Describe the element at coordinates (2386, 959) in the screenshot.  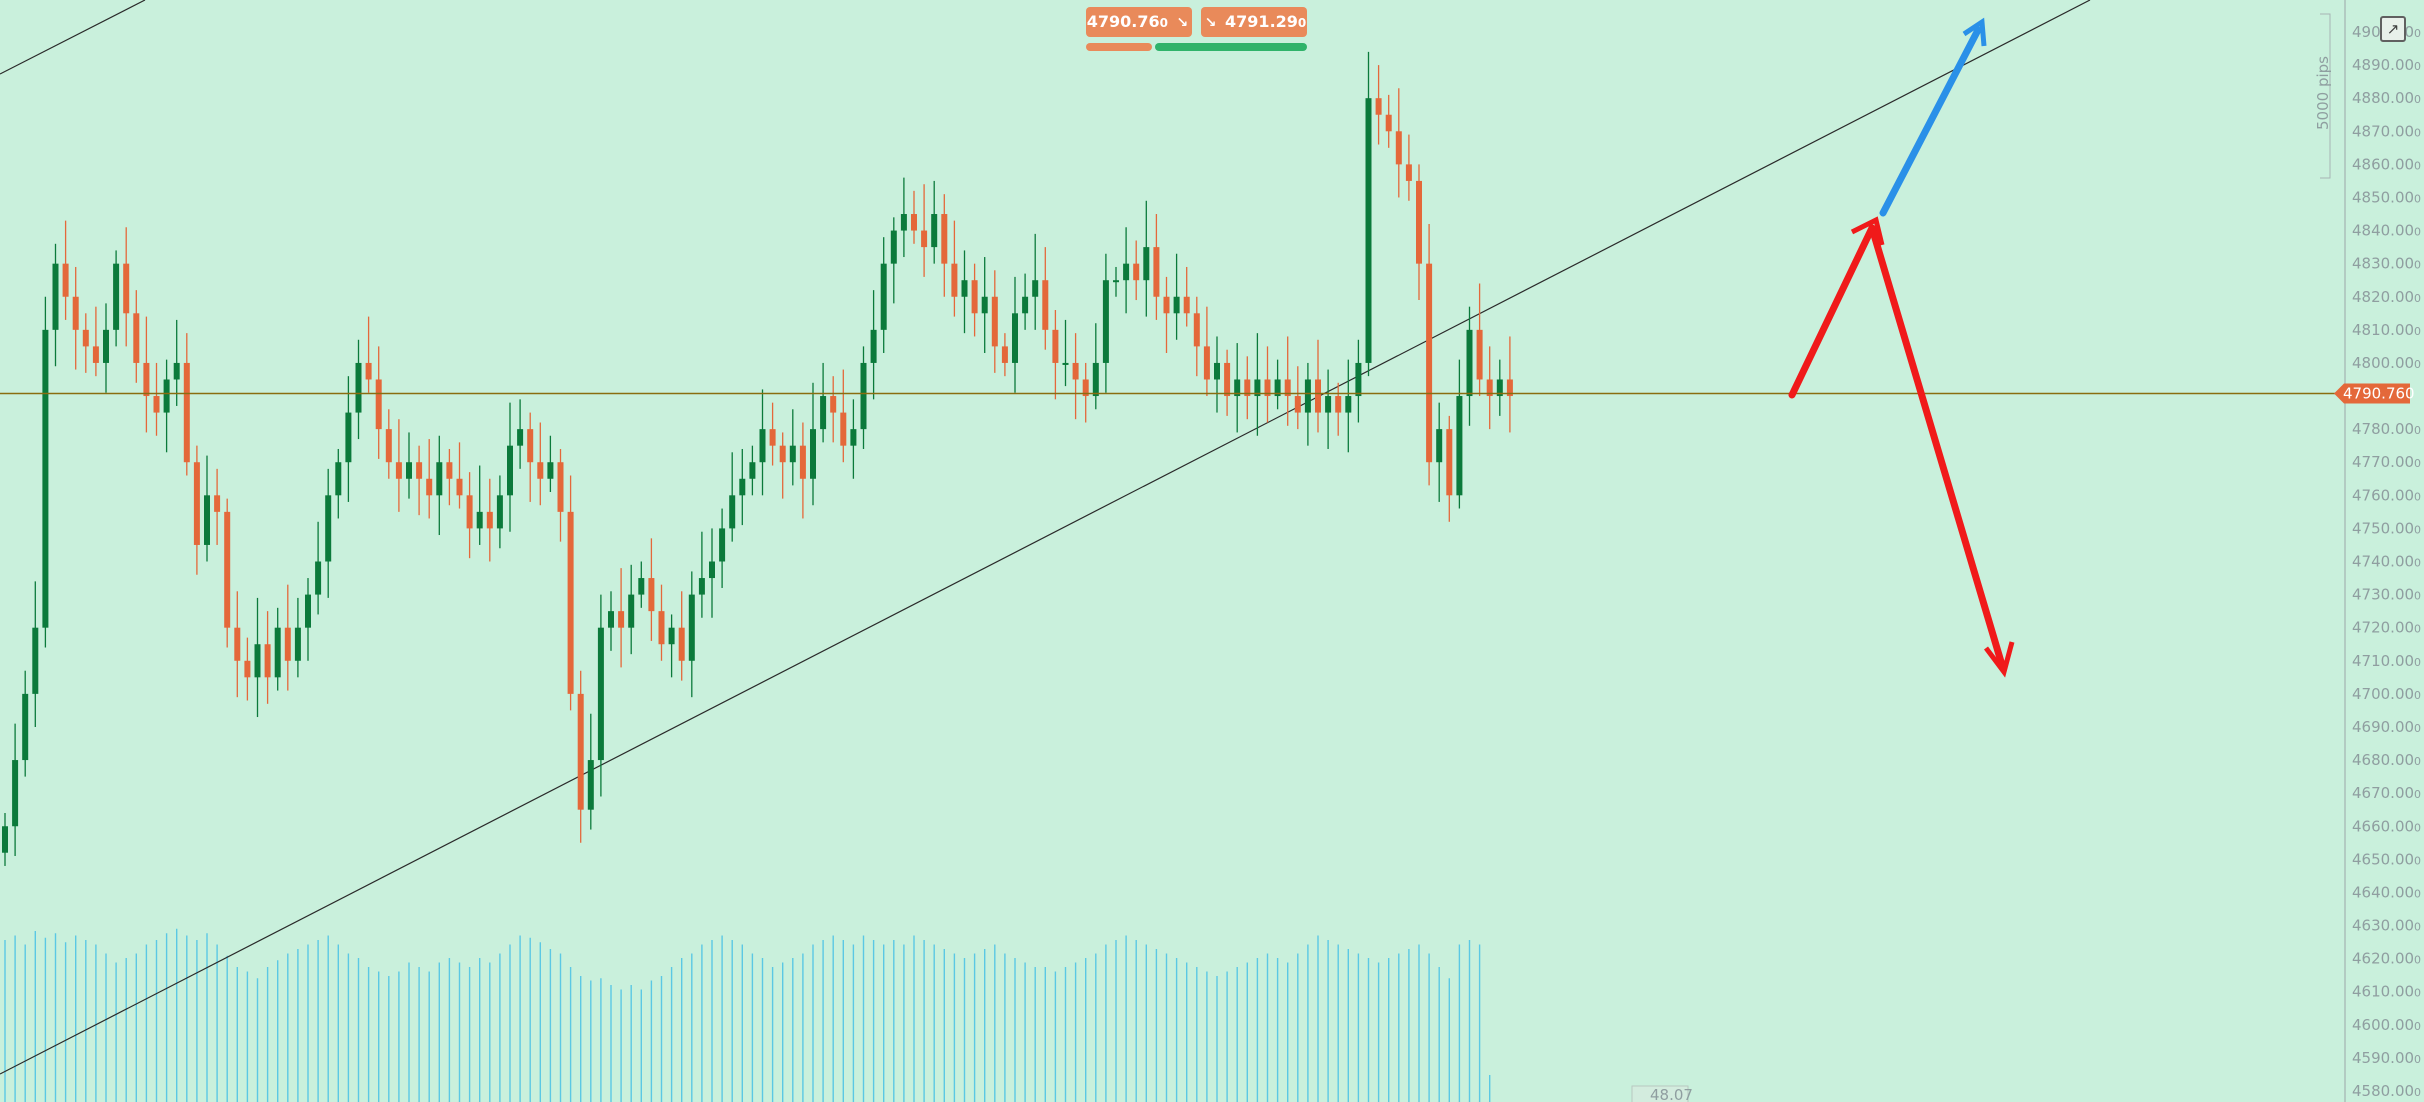
I see `price-tick-label: 4620.000` at that location.